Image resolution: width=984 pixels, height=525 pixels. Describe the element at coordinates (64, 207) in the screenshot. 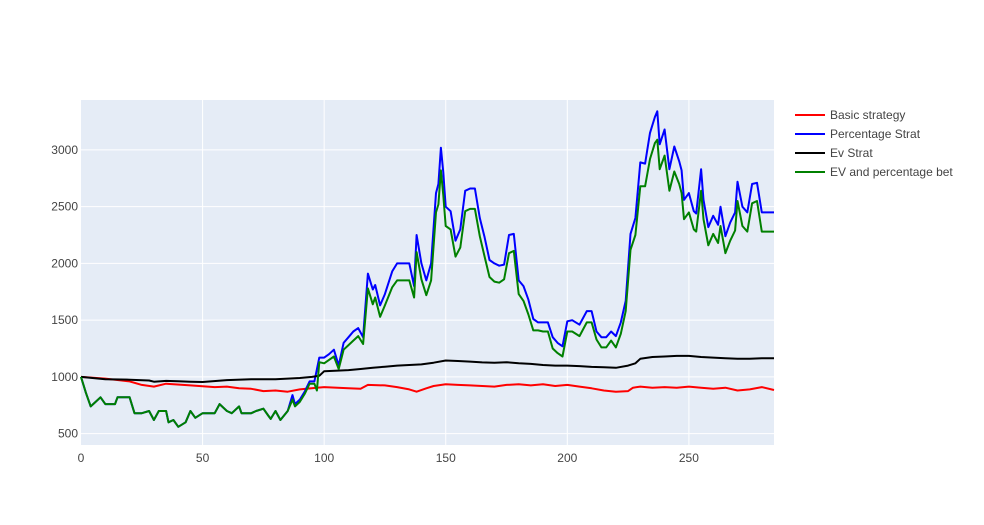

I see `y-tick-label: 2500` at that location.